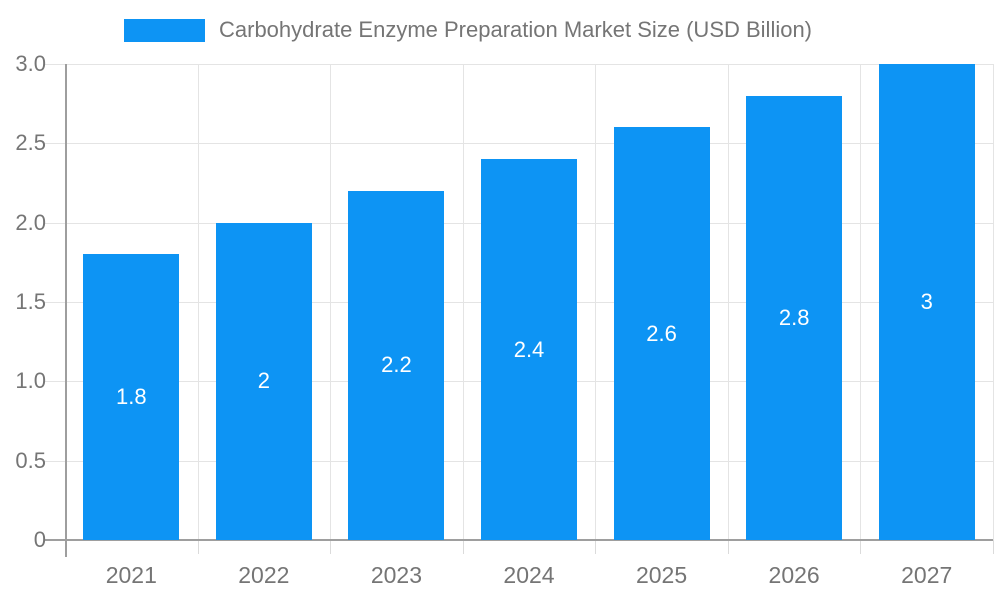  What do you see at coordinates (30, 460) in the screenshot?
I see `y-tick-label: 0.5` at bounding box center [30, 460].